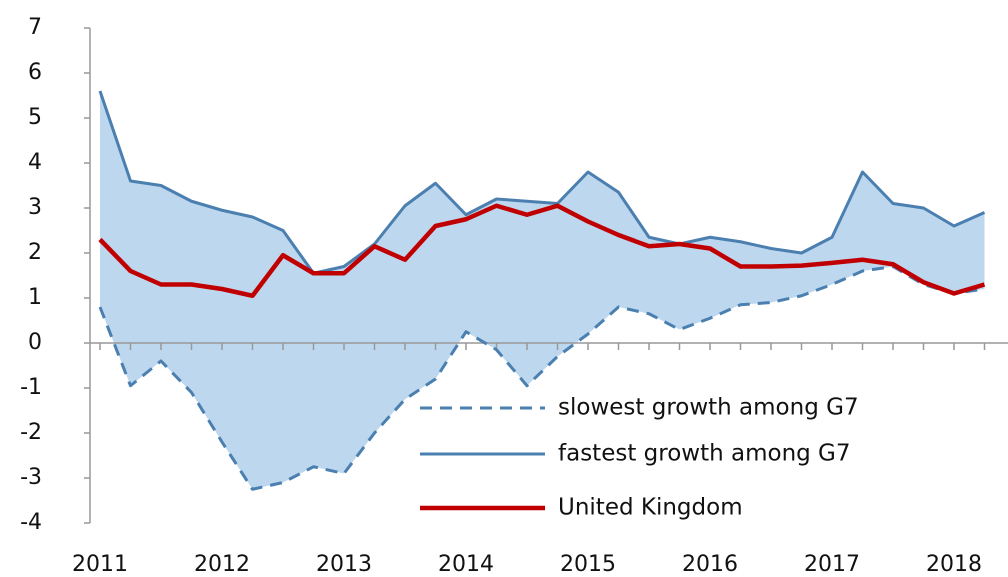 The height and width of the screenshot is (577, 1008). What do you see at coordinates (710, 564) in the screenshot?
I see `x-tick-label: 2016` at bounding box center [710, 564].